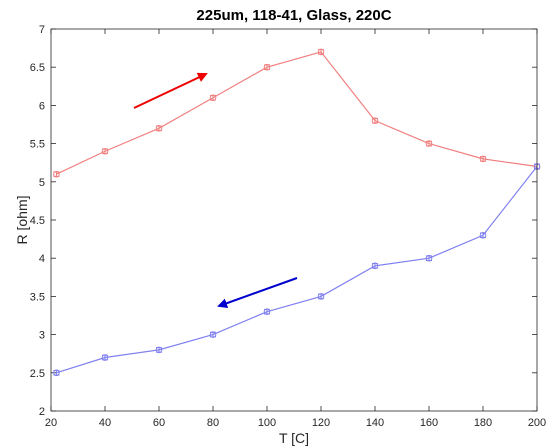 This screenshot has height=448, width=546. What do you see at coordinates (429, 423) in the screenshot?
I see `x-tick-label: 160` at bounding box center [429, 423].